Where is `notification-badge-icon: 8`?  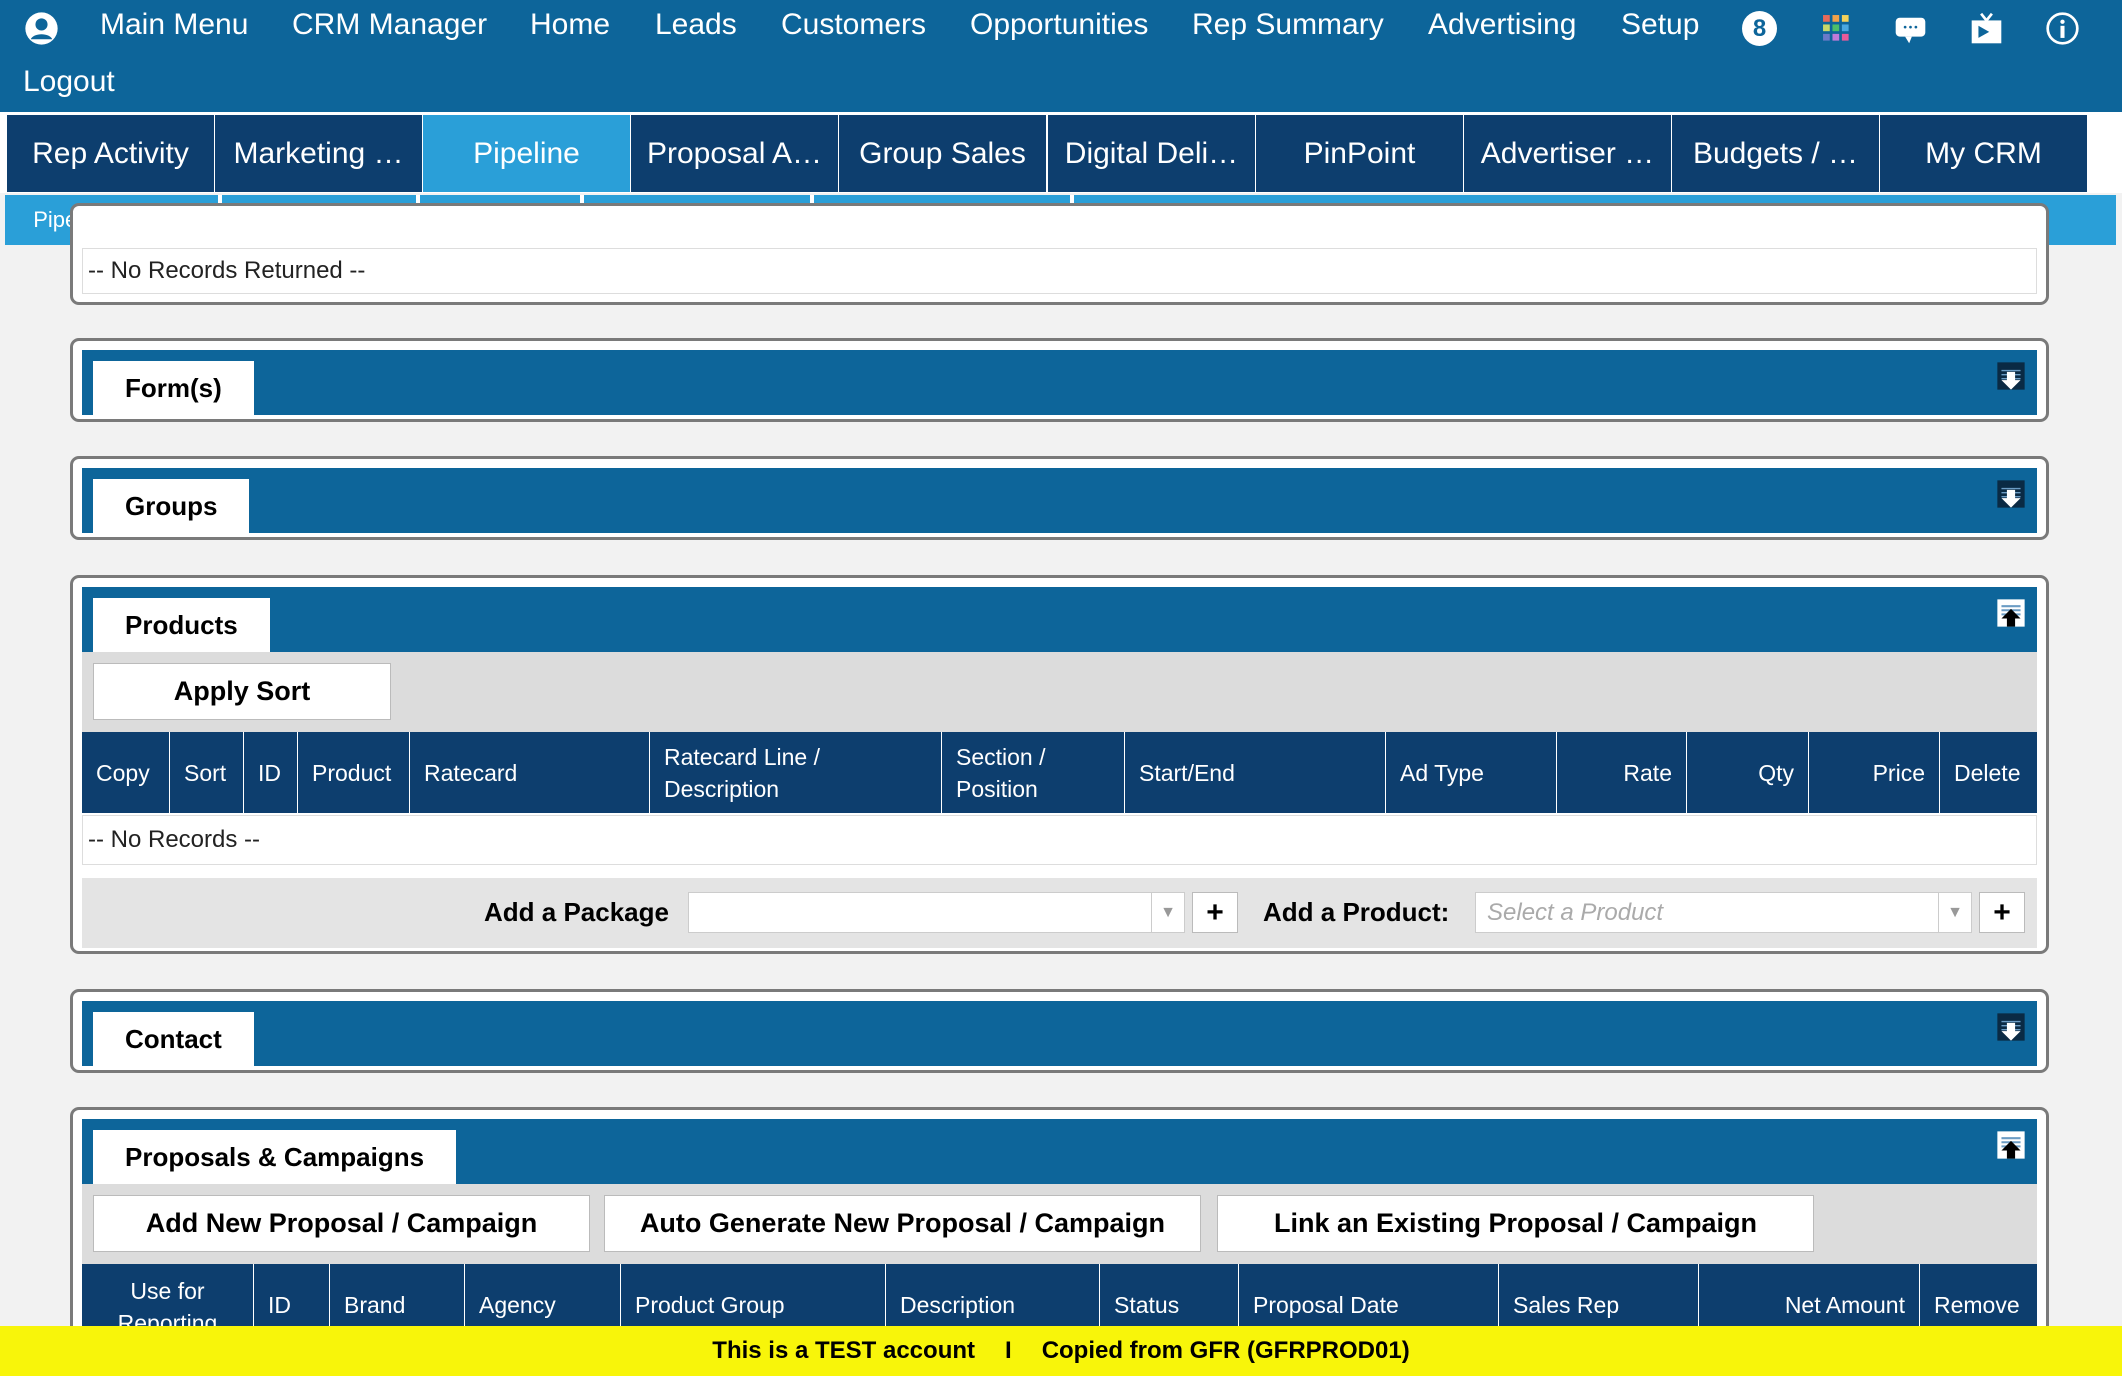
notification-badge-icon: 8 is located at coordinates (1759, 28).